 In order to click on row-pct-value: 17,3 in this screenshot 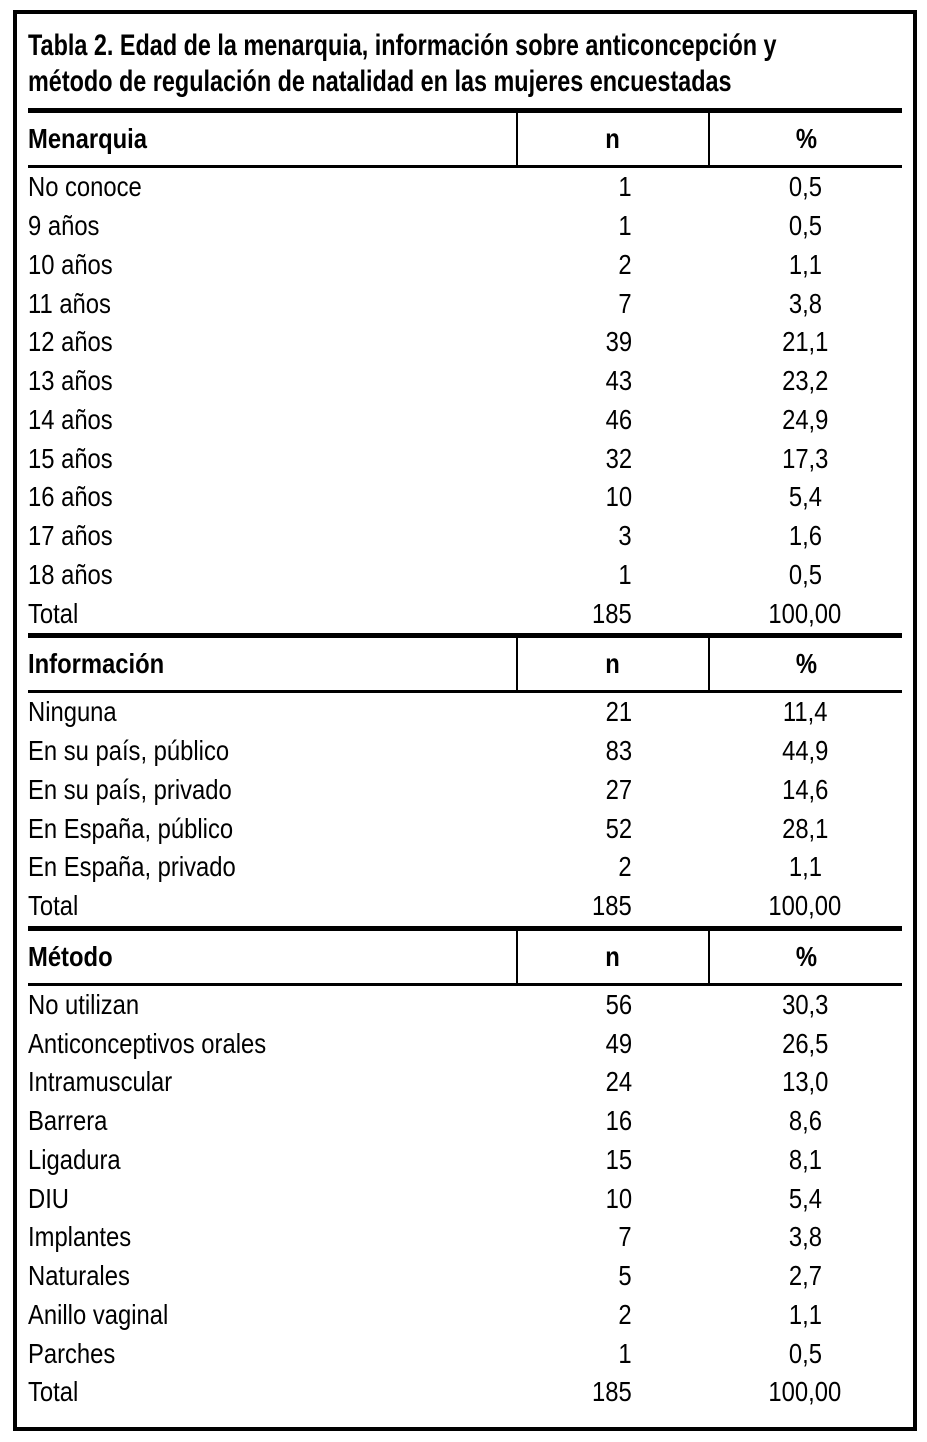, I will do `click(805, 458)`.